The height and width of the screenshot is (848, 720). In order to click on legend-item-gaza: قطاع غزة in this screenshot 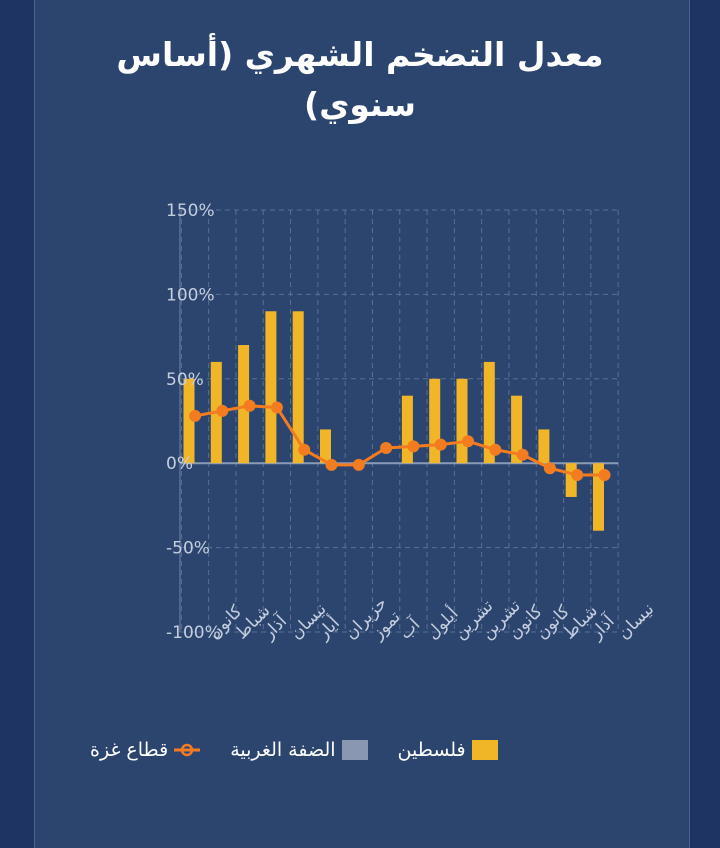, I will do `click(145, 750)`.